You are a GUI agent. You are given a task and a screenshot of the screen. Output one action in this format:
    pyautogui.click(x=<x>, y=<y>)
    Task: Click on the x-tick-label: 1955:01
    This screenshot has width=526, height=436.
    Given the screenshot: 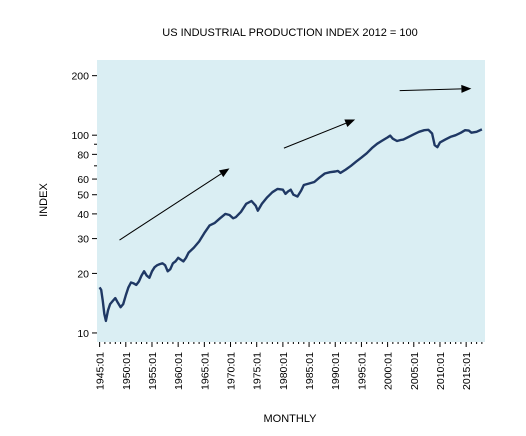 What is the action you would take?
    pyautogui.click(x=153, y=371)
    